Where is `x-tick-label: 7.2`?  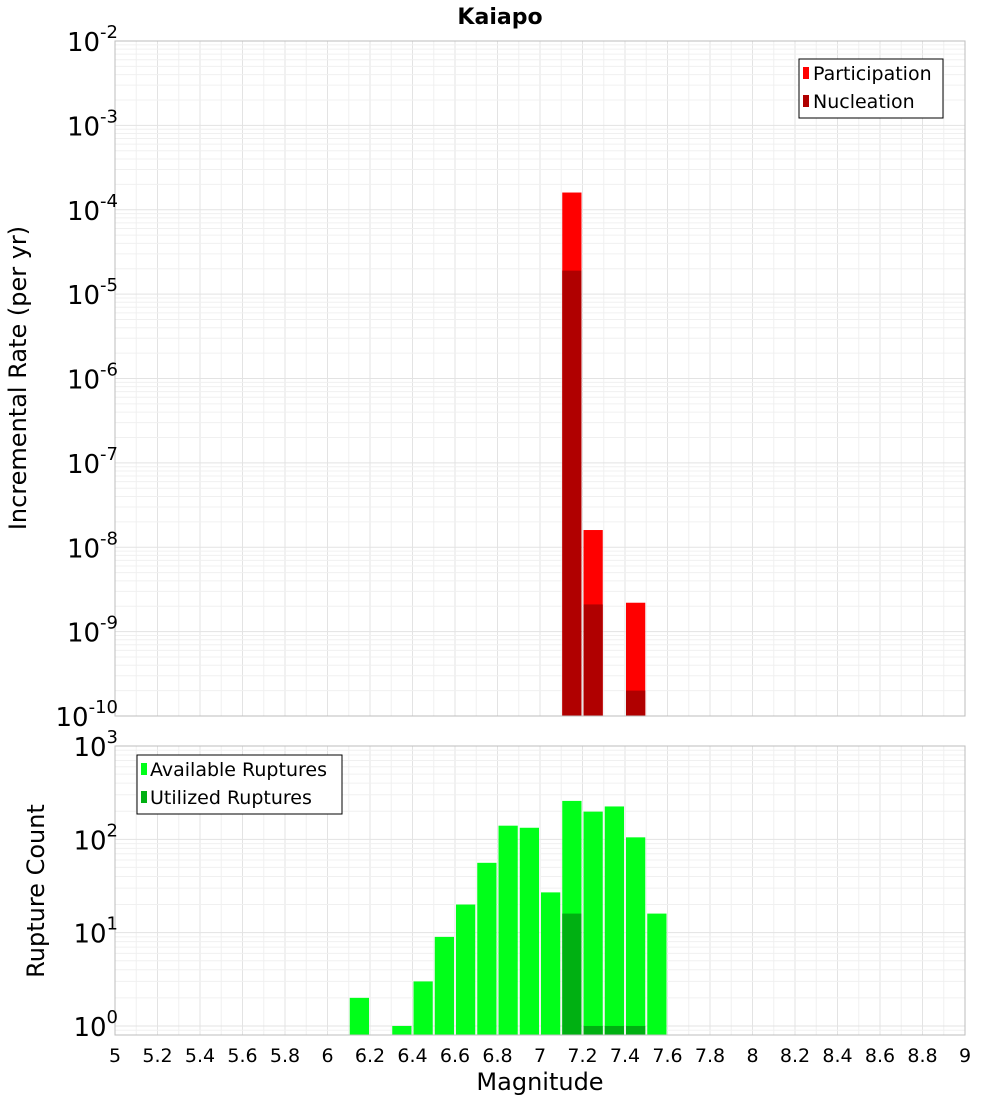
x-tick-label: 7.2 is located at coordinates (582, 1056).